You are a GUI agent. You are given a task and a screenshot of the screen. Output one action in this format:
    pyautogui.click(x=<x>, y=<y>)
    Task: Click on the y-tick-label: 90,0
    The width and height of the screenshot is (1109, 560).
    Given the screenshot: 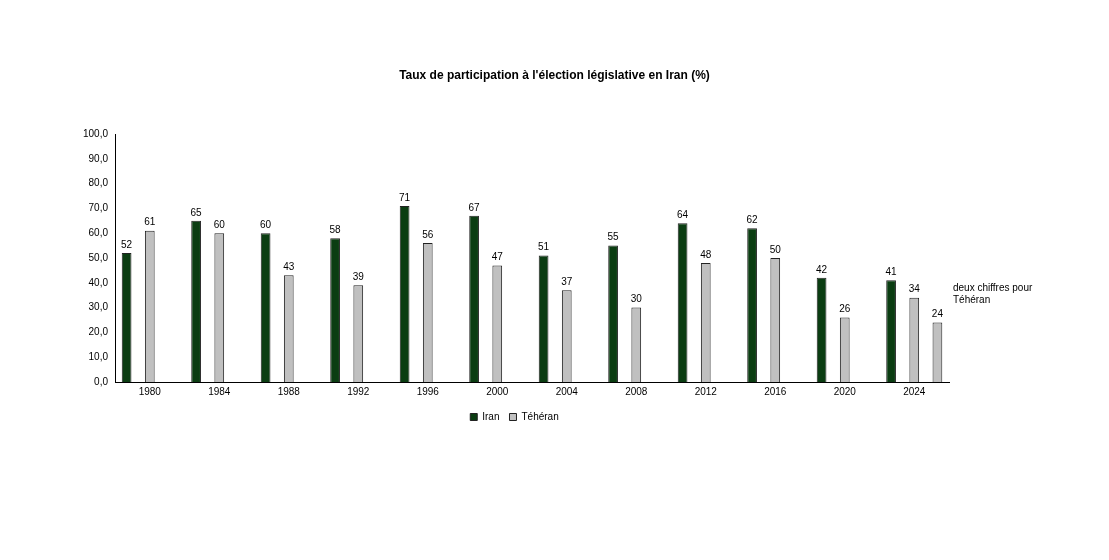 What is the action you would take?
    pyautogui.click(x=98, y=158)
    